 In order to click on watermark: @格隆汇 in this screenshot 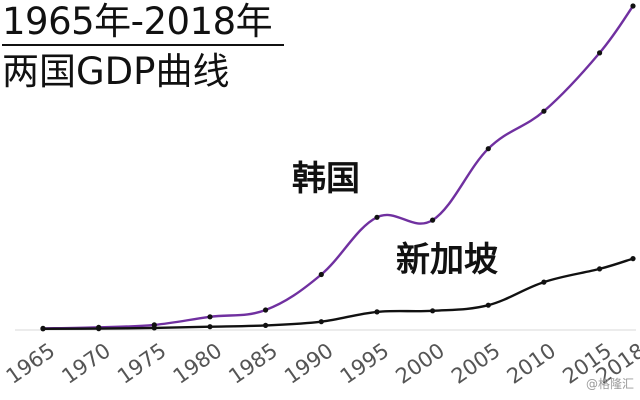, I will do `click(609, 384)`.